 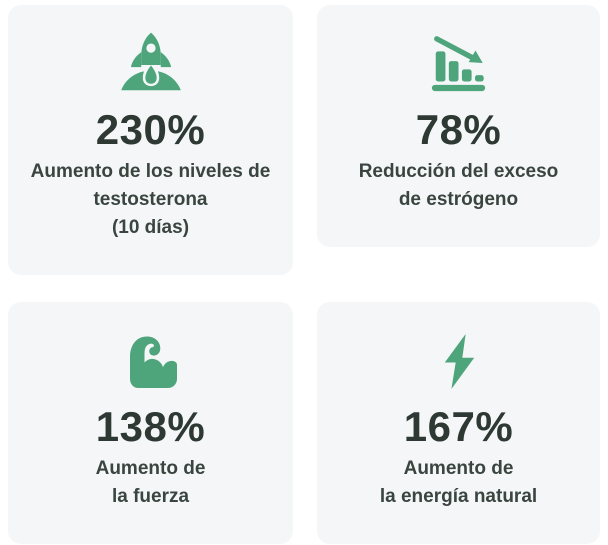 I want to click on declining-bar-chart-icon, so click(x=459, y=64).